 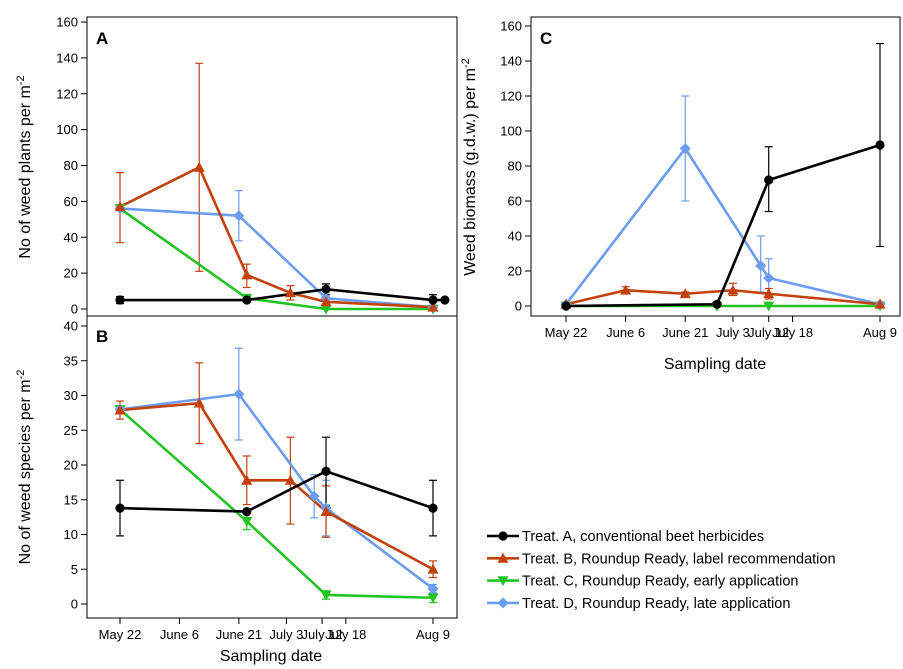 What do you see at coordinates (470, 172) in the screenshot?
I see `panel-c-ylabel-main: Weed biomass (g.d.w.) per m` at bounding box center [470, 172].